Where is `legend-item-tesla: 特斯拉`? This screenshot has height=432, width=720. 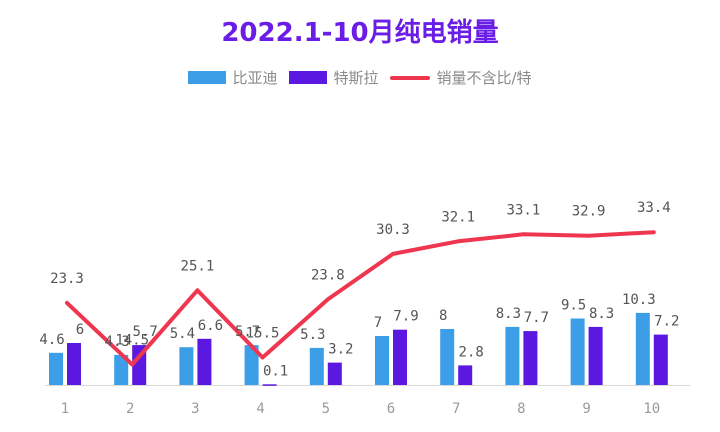
legend-item-tesla: 特斯拉 is located at coordinates (333, 77).